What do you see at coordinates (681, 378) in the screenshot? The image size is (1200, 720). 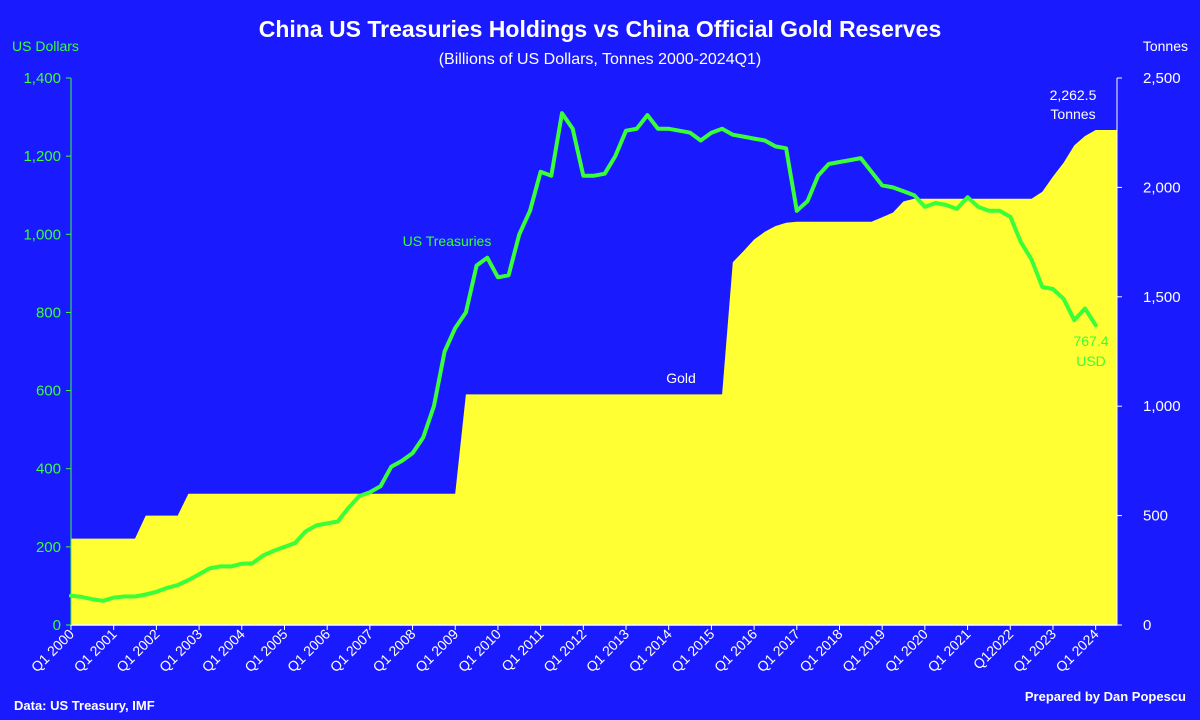 I see `gold-series-label: Gold` at bounding box center [681, 378].